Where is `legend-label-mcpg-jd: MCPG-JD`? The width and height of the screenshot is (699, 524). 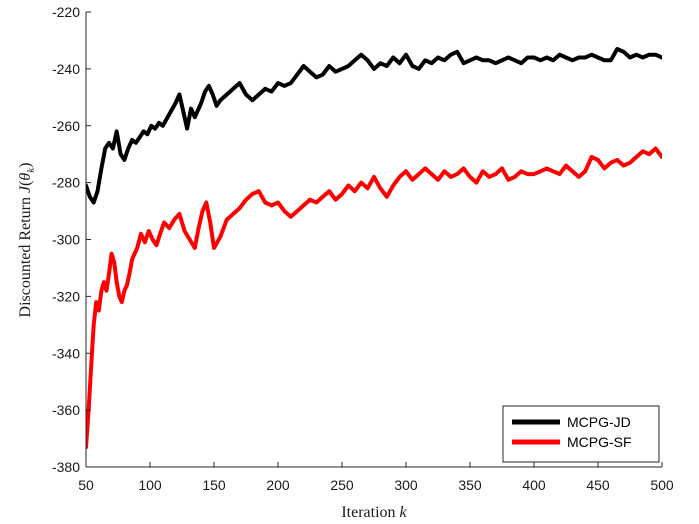 legend-label-mcpg-jd: MCPG-JD is located at coordinates (599, 422).